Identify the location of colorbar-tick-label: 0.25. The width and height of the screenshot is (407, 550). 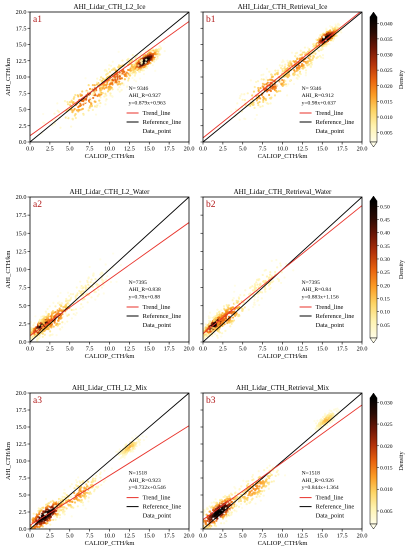
(385, 273).